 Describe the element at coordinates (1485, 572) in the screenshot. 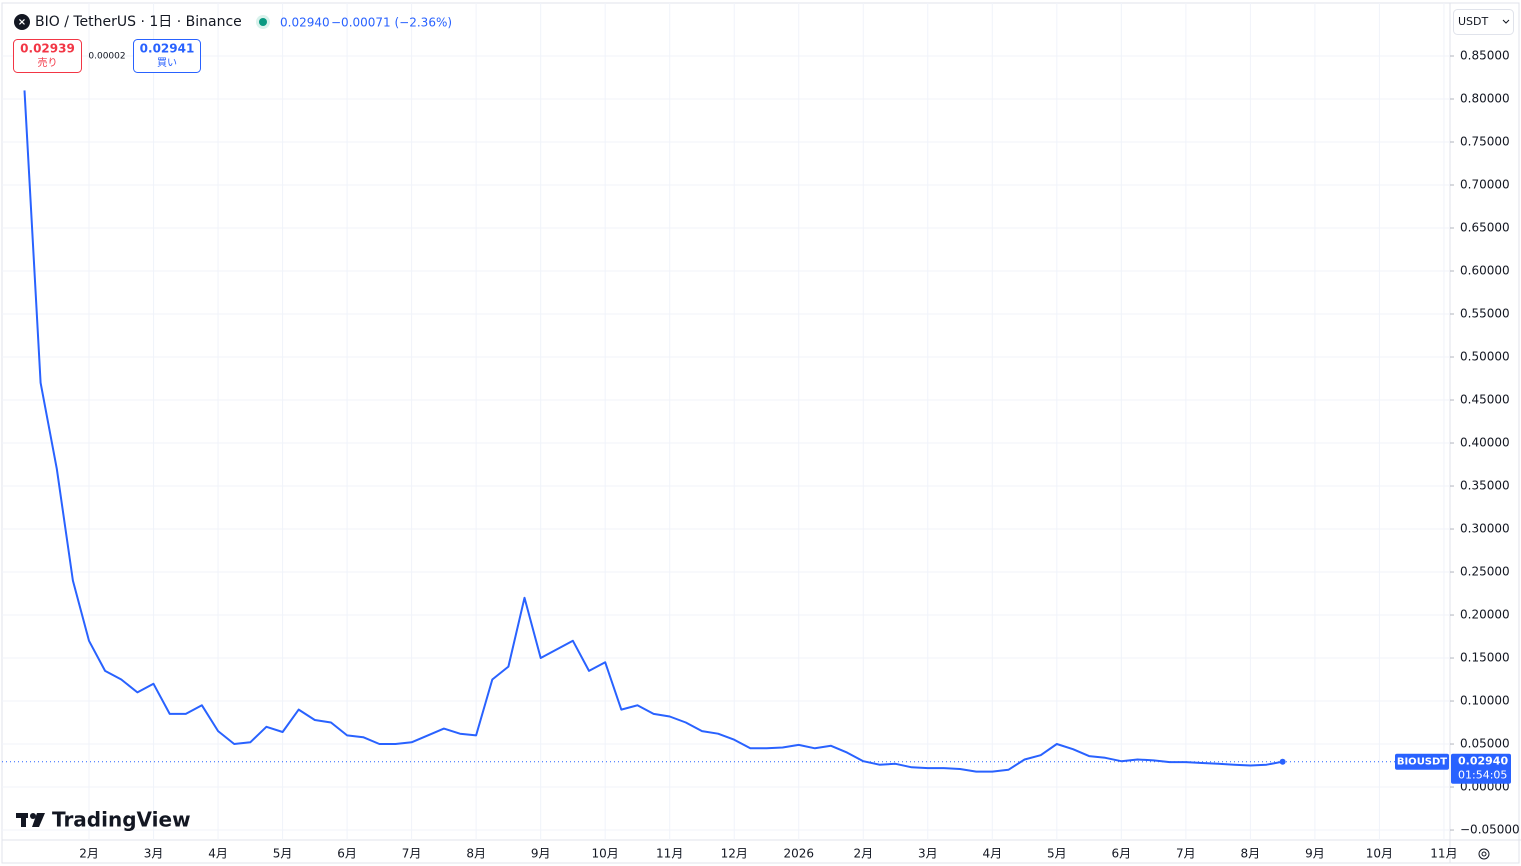

I see `y-tick-label: 0.25000` at that location.